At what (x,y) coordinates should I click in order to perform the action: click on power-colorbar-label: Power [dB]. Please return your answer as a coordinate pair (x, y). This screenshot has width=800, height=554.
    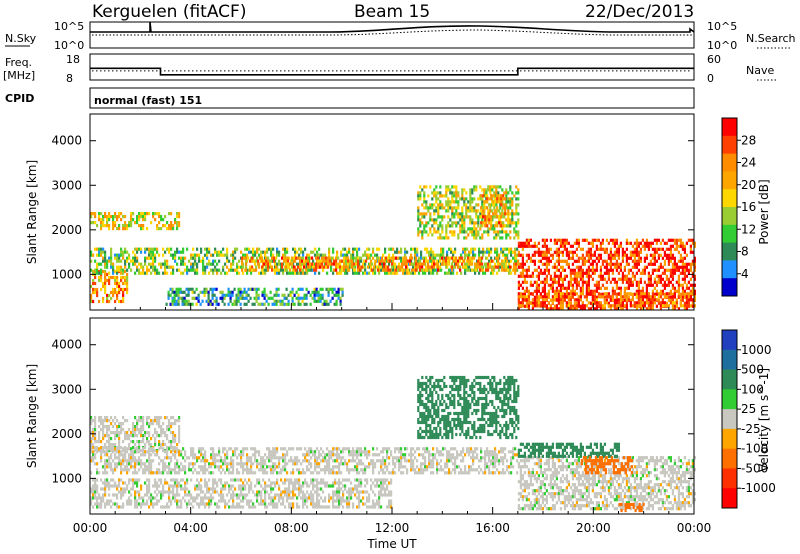
    Looking at the image, I should click on (764, 211).